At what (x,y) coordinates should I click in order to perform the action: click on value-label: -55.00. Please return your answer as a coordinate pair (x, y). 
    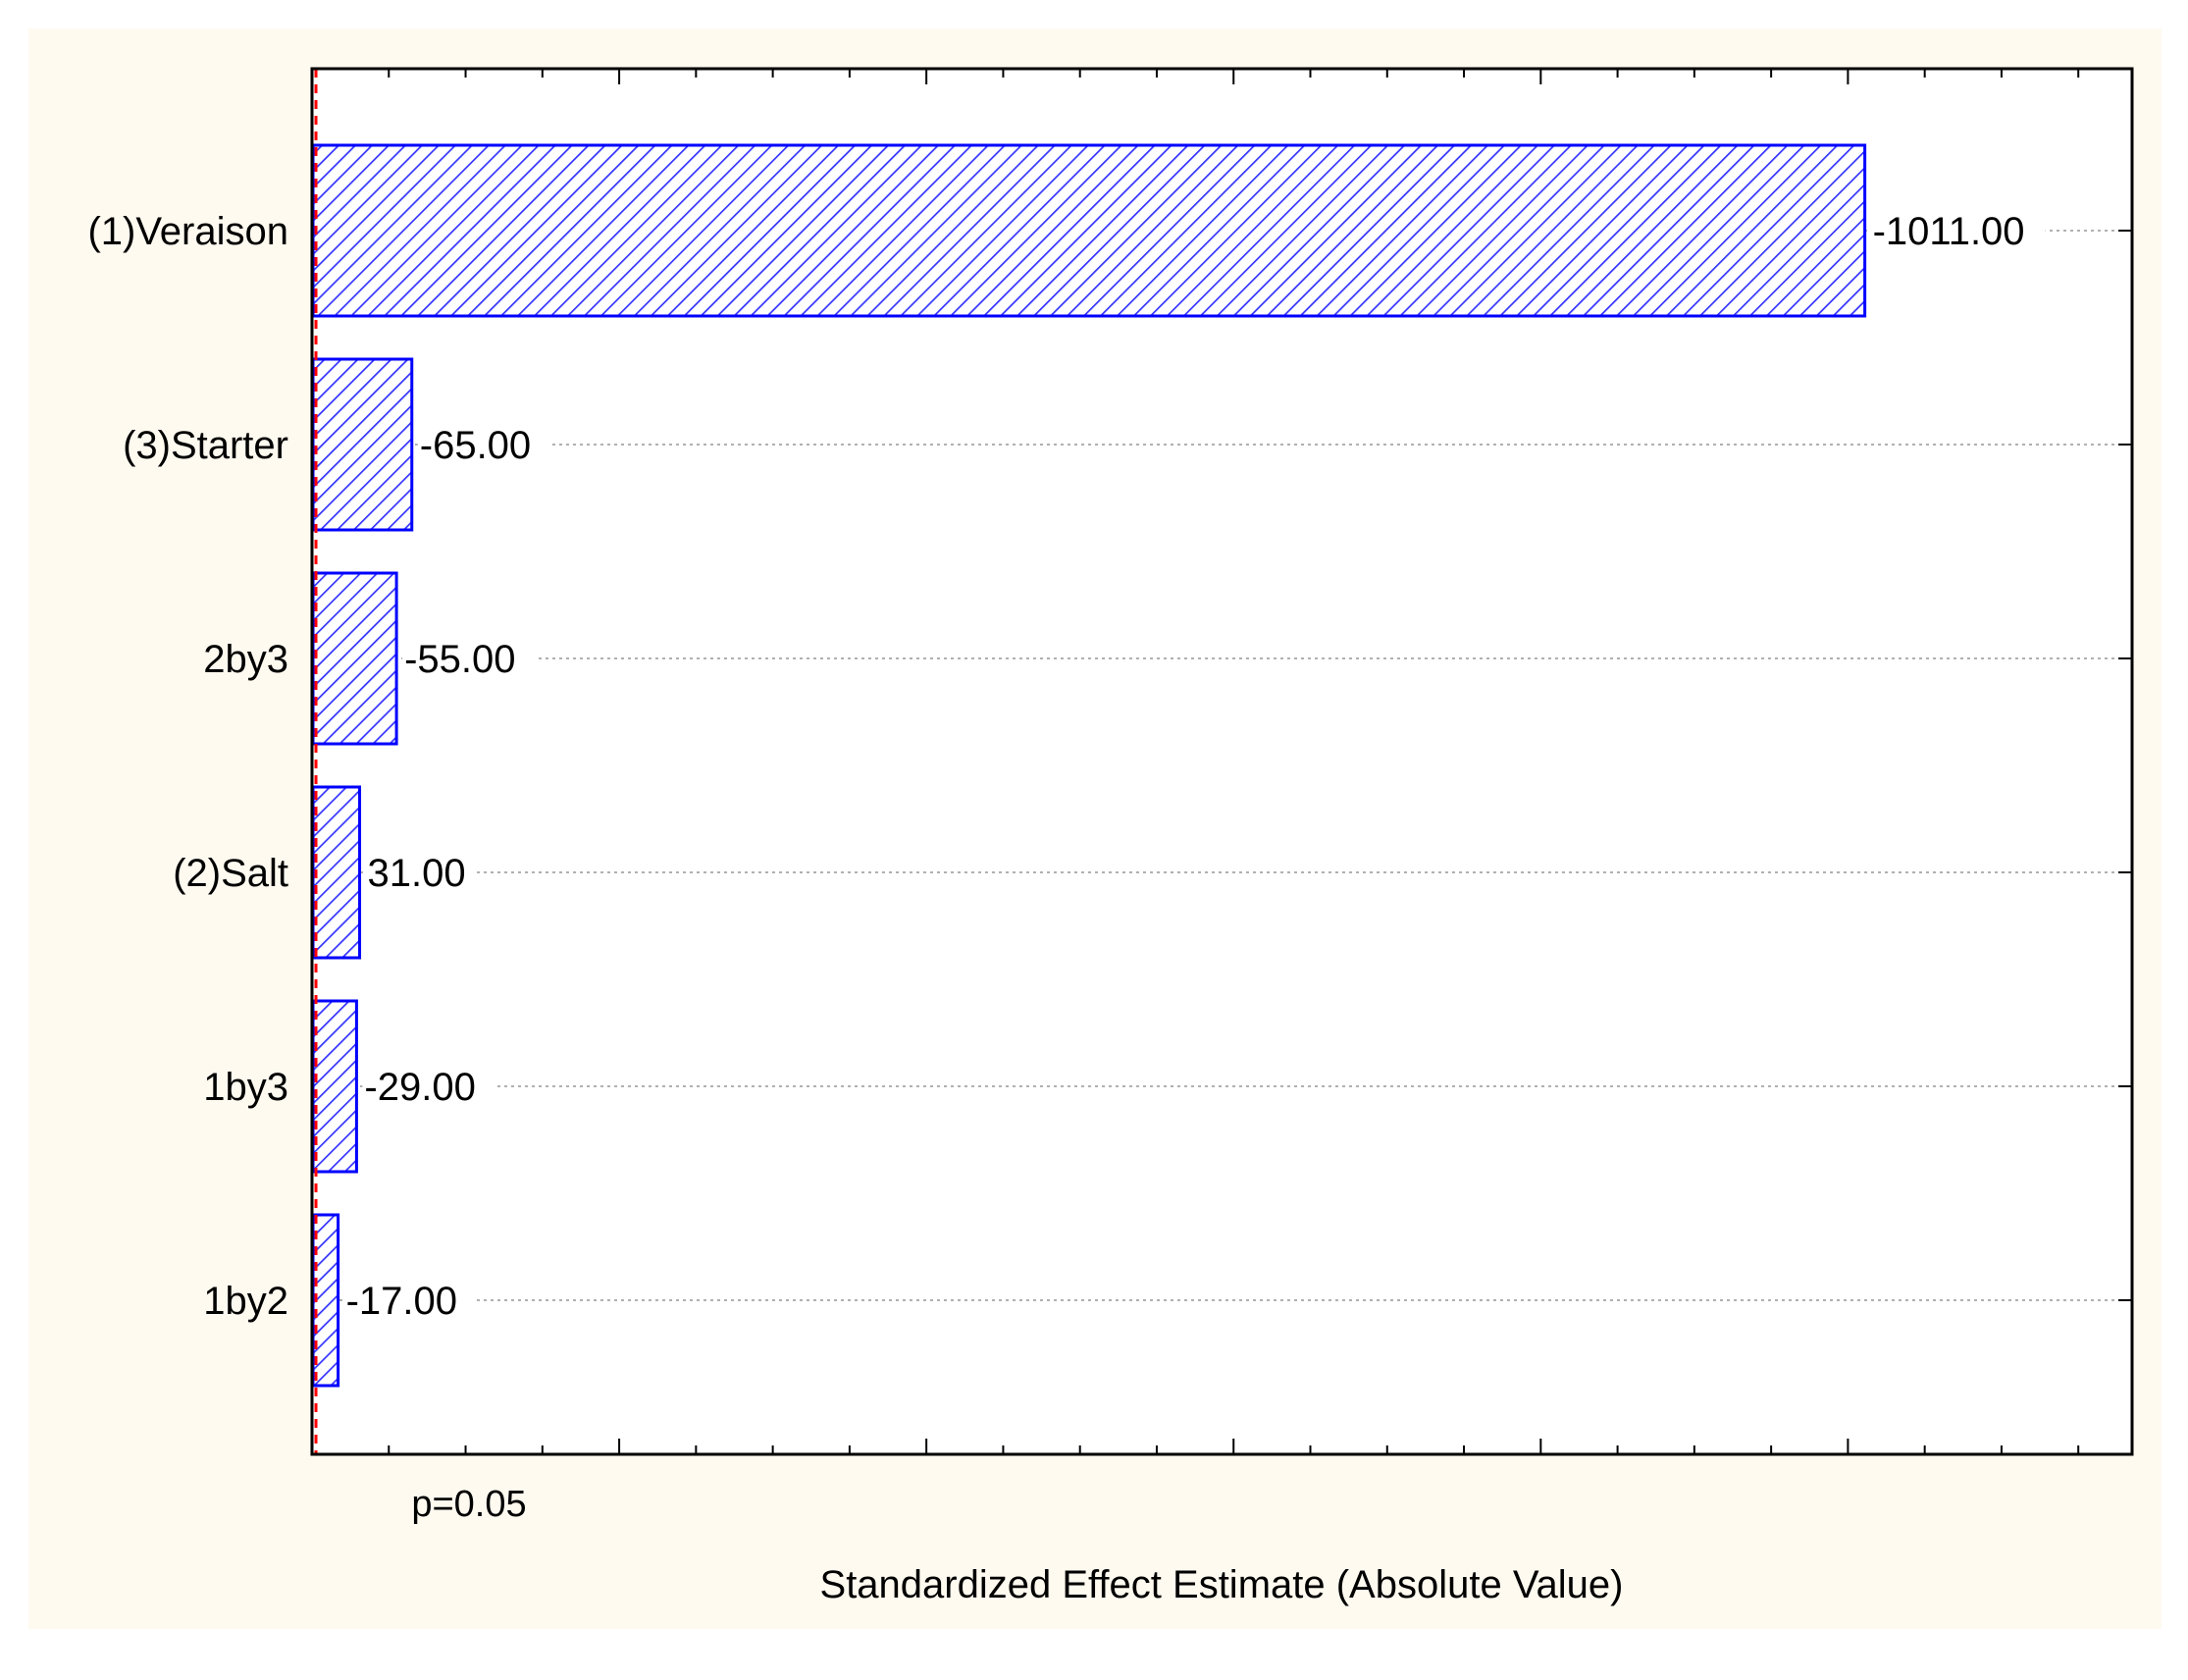
    Looking at the image, I should click on (459, 659).